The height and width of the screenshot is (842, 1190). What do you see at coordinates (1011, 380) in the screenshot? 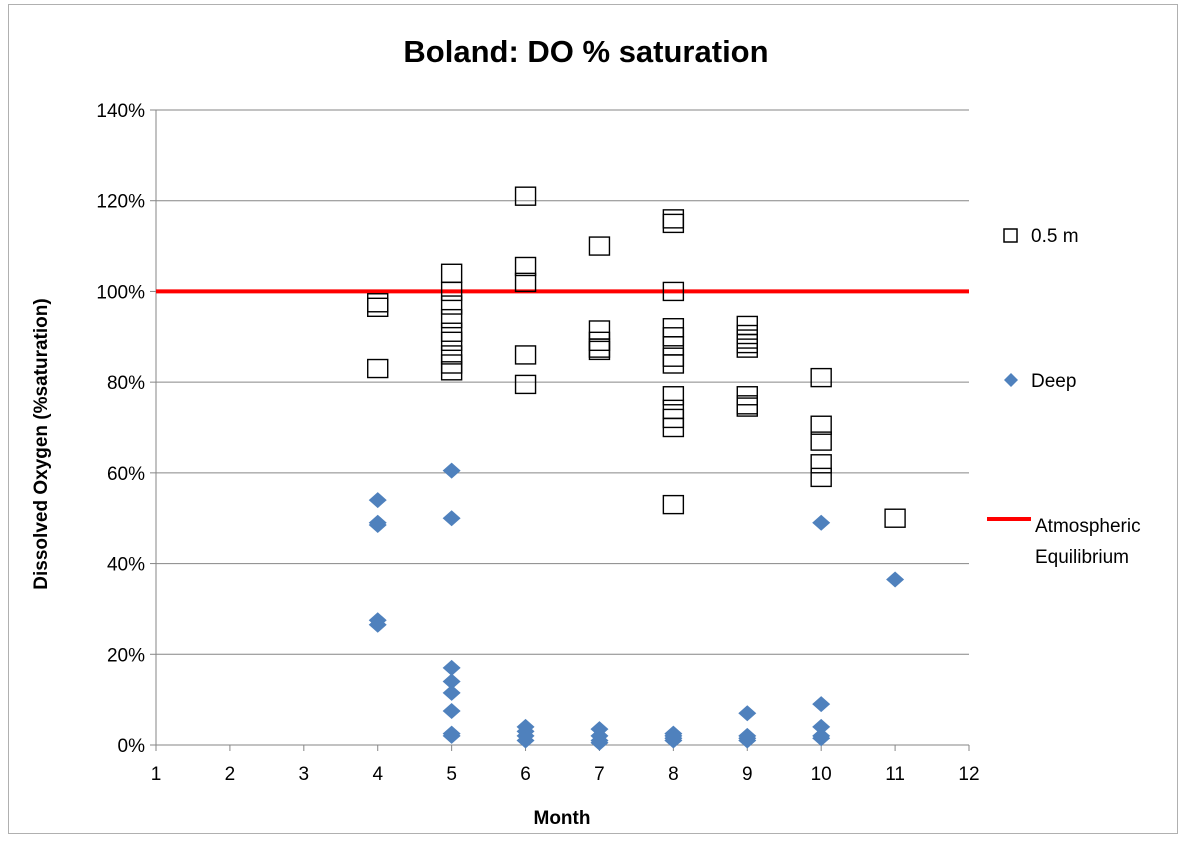
I see `legend-diamond-marker` at bounding box center [1011, 380].